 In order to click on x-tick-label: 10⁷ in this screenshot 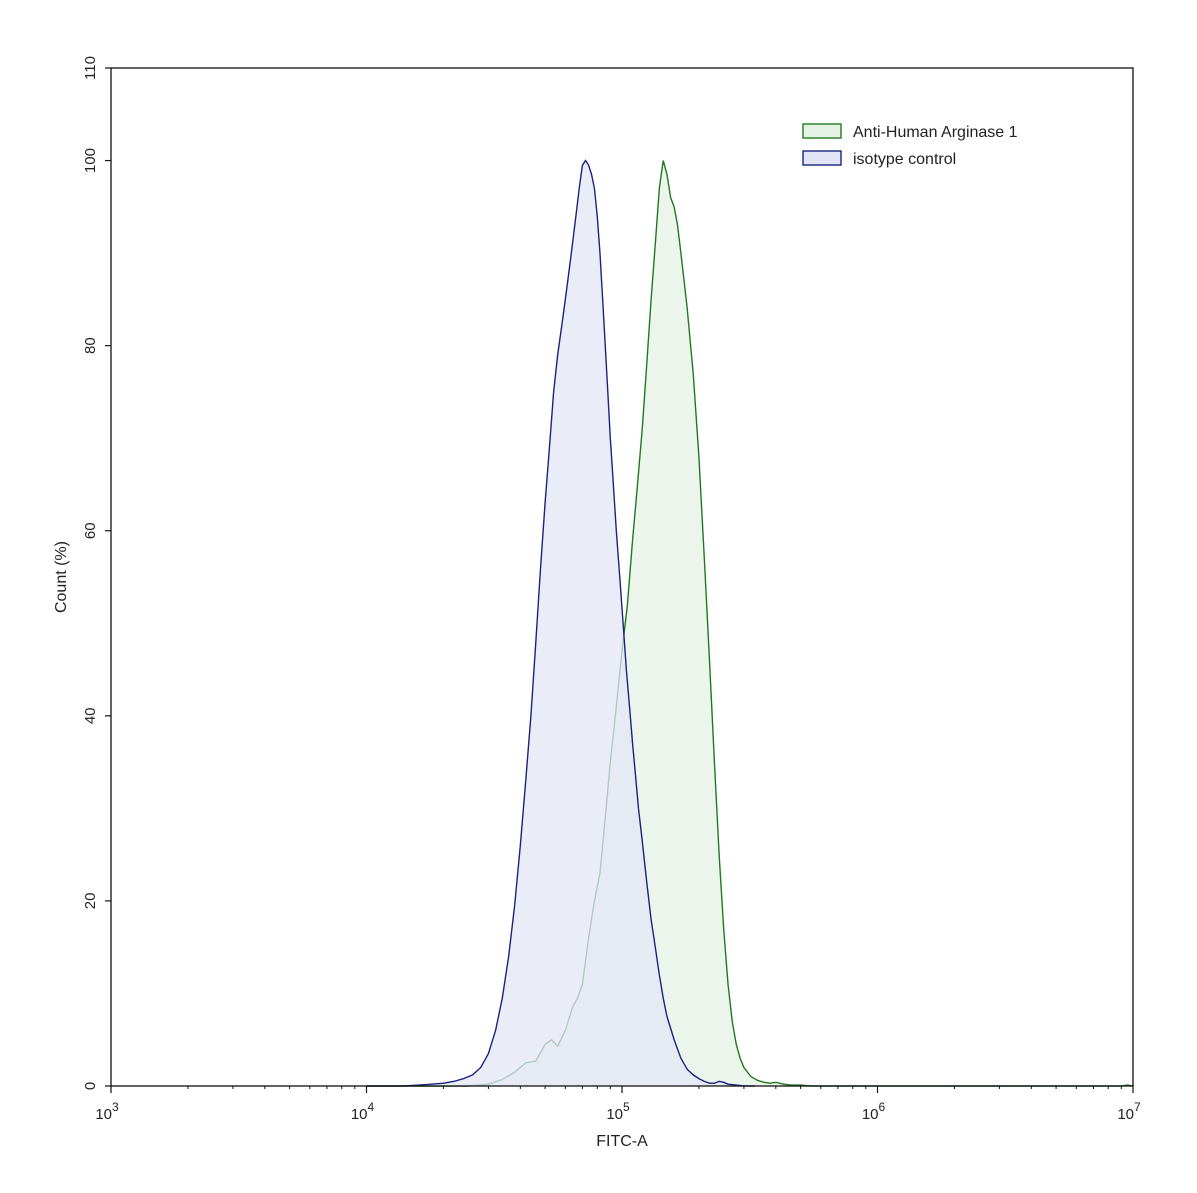, I will do `click(1129, 1111)`.